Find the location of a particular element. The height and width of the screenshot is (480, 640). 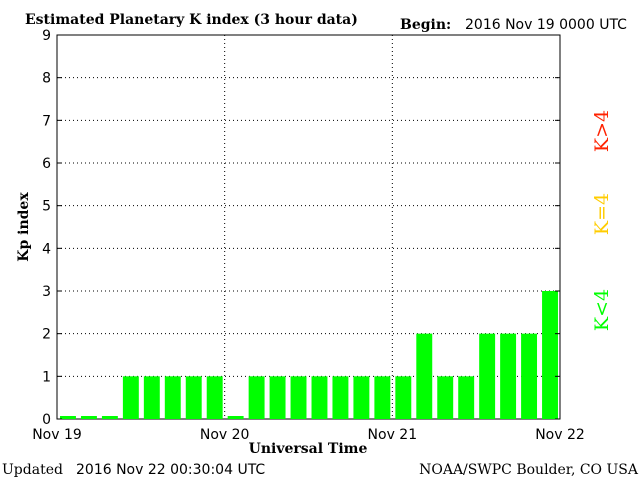

begin-label: Begin: is located at coordinates (425, 25).